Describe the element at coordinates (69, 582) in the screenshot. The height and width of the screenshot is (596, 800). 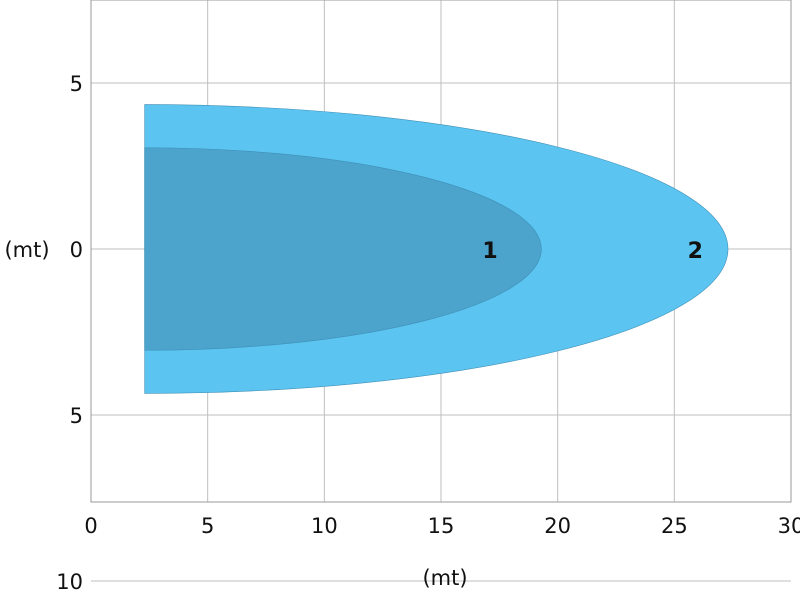
I see `y-tick-label: 10` at that location.